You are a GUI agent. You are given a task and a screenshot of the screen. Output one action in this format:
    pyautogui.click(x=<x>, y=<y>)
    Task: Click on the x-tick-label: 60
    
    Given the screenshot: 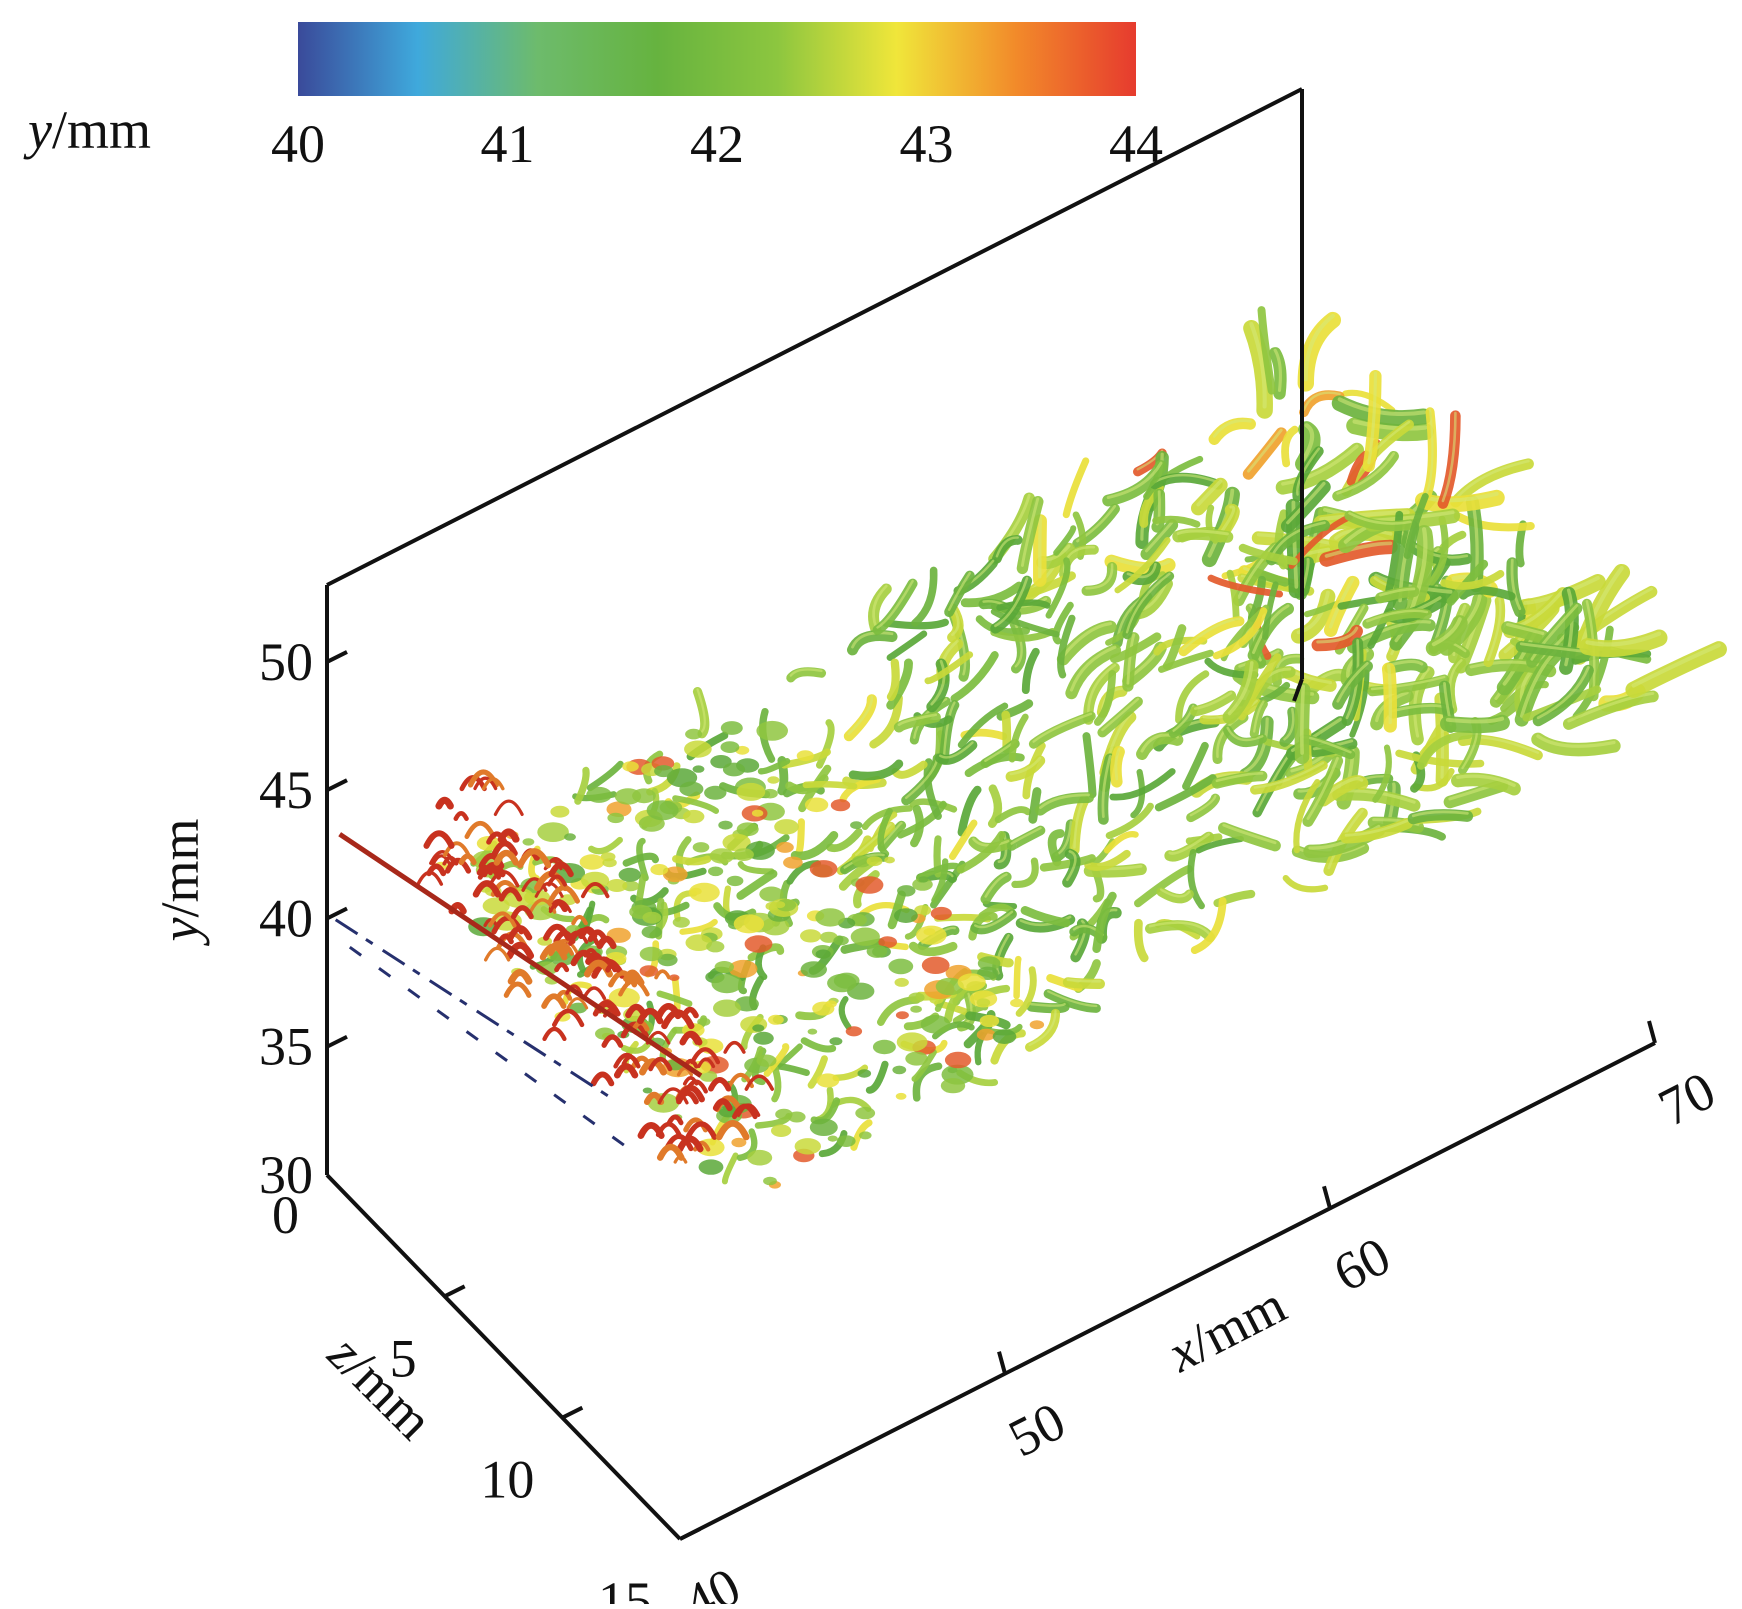 What is the action you would take?
    pyautogui.click(x=1361, y=1264)
    